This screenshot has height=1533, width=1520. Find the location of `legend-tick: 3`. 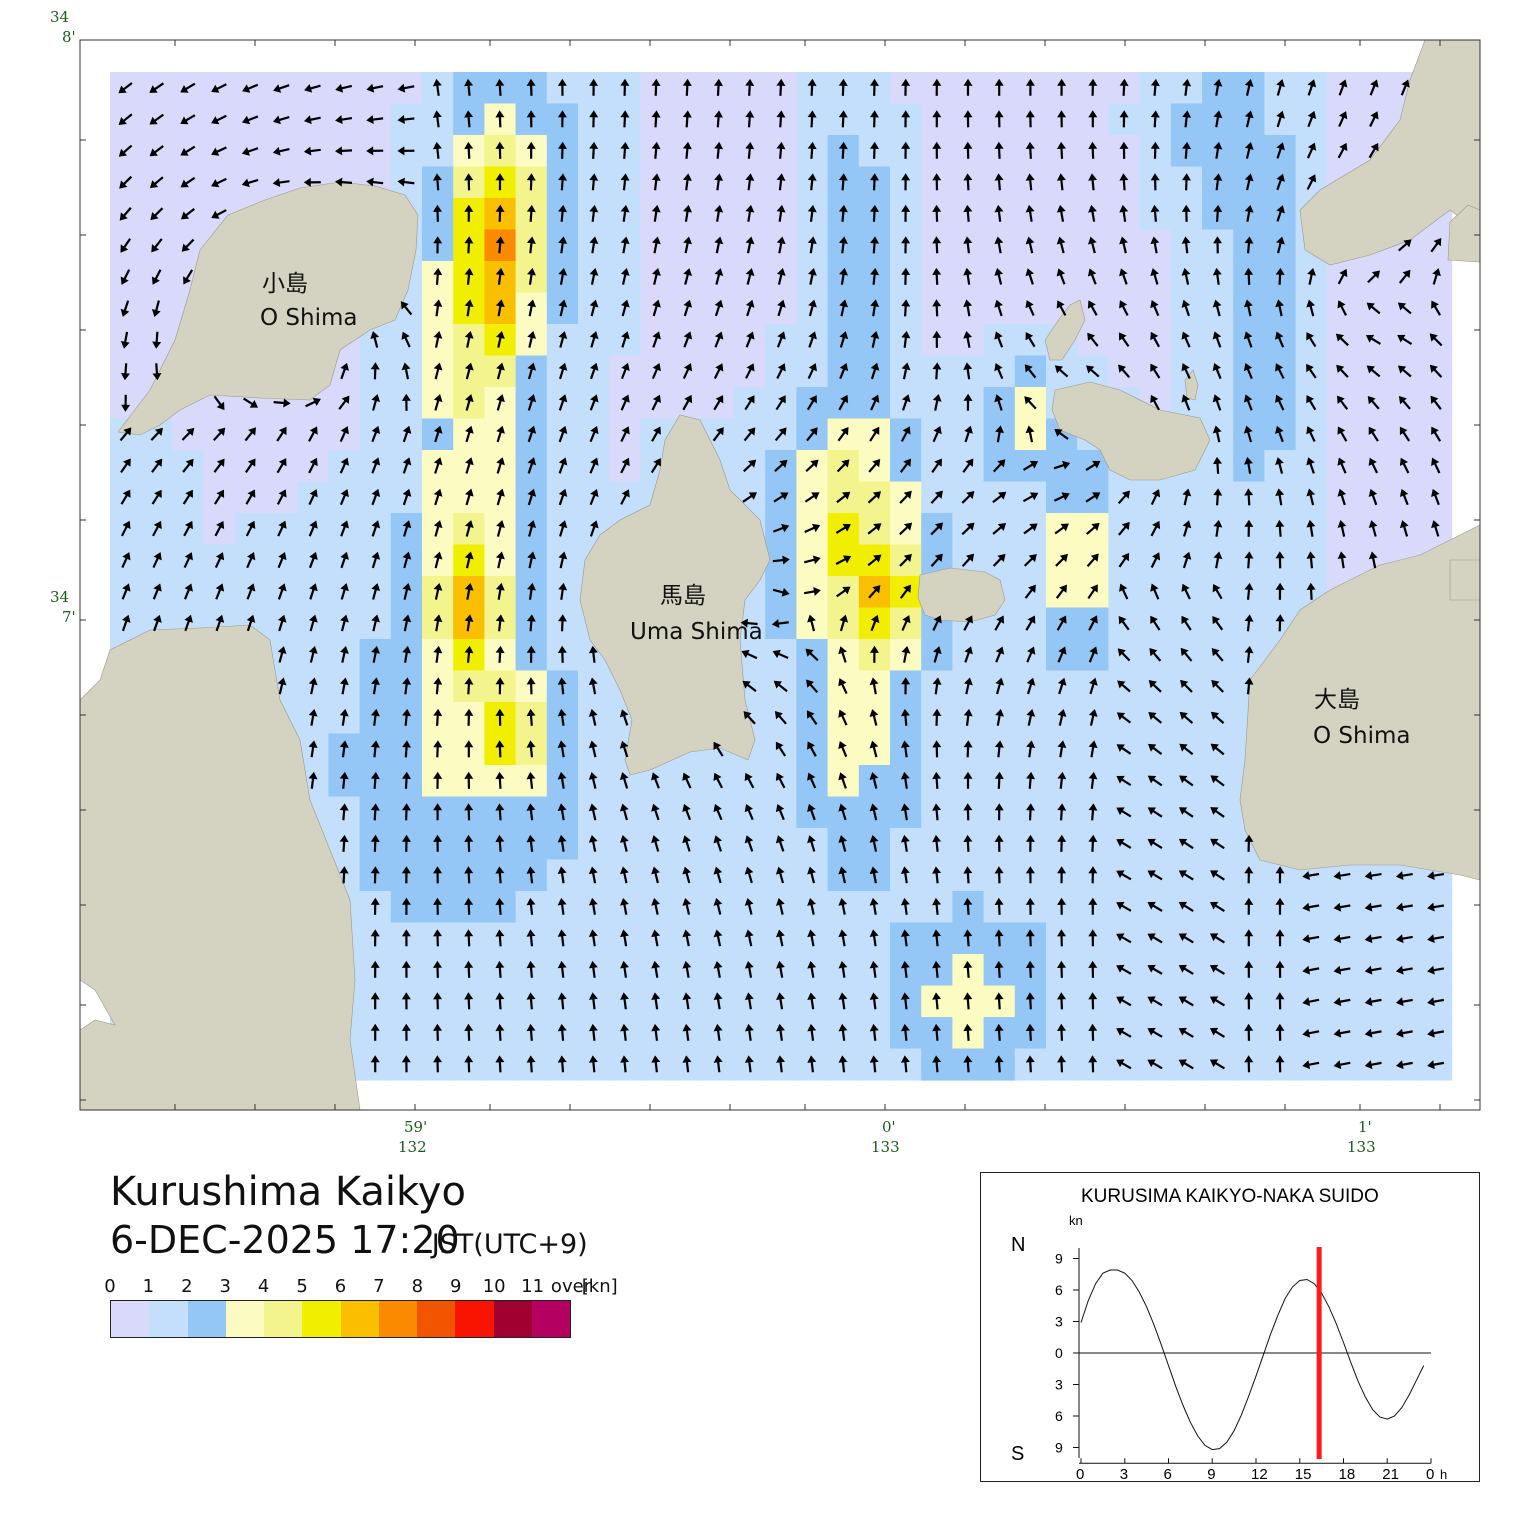

legend-tick: 3 is located at coordinates (225, 1286).